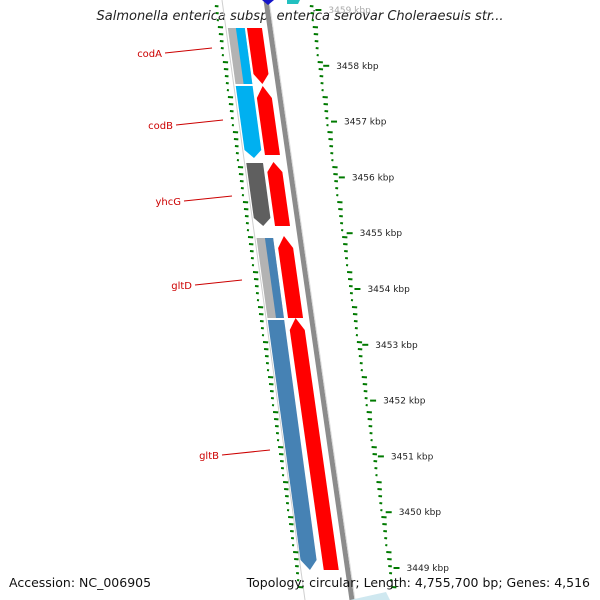 The width and height of the screenshot is (600, 600). I want to click on gene-codA-fill, so click(244, 56).